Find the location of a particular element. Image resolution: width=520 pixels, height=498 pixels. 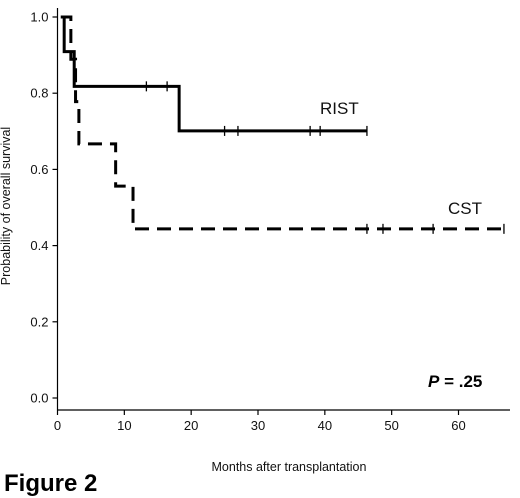

y-tick-label: 0.0 is located at coordinates (39, 398).